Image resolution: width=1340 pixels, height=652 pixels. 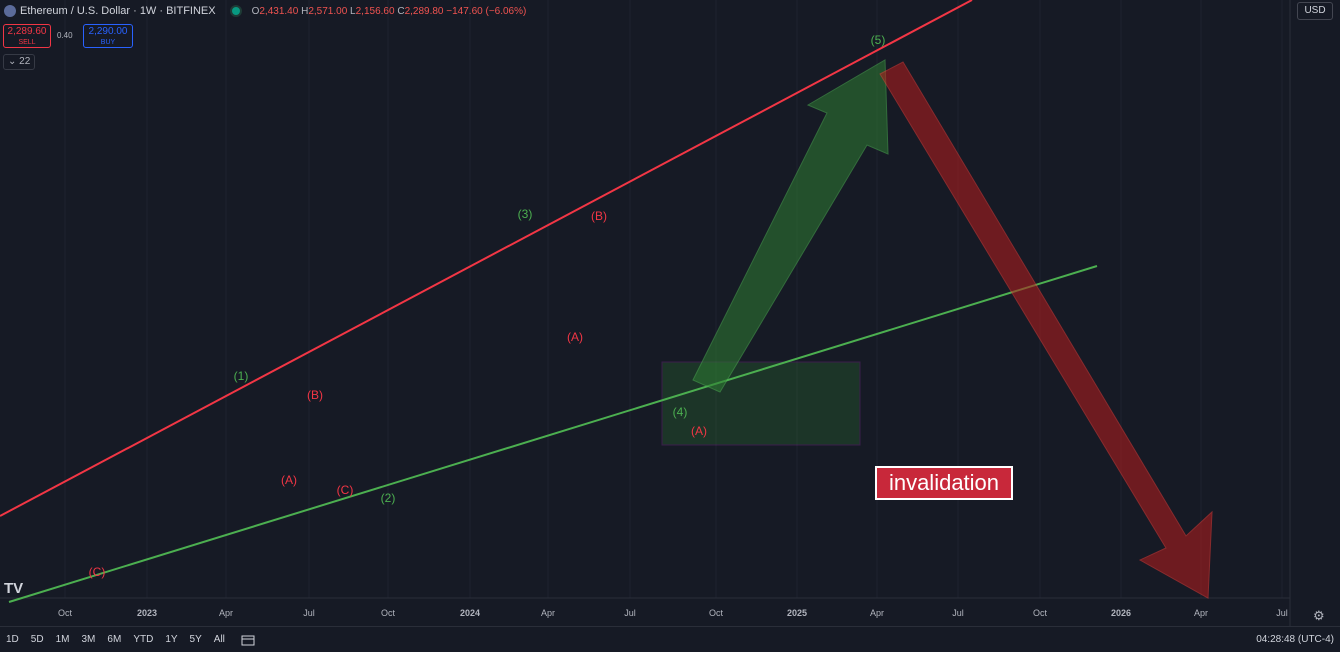 I want to click on symbol-title: Ethereum / U.S. Dollar · 1W · BITFINEX, so click(x=118, y=11).